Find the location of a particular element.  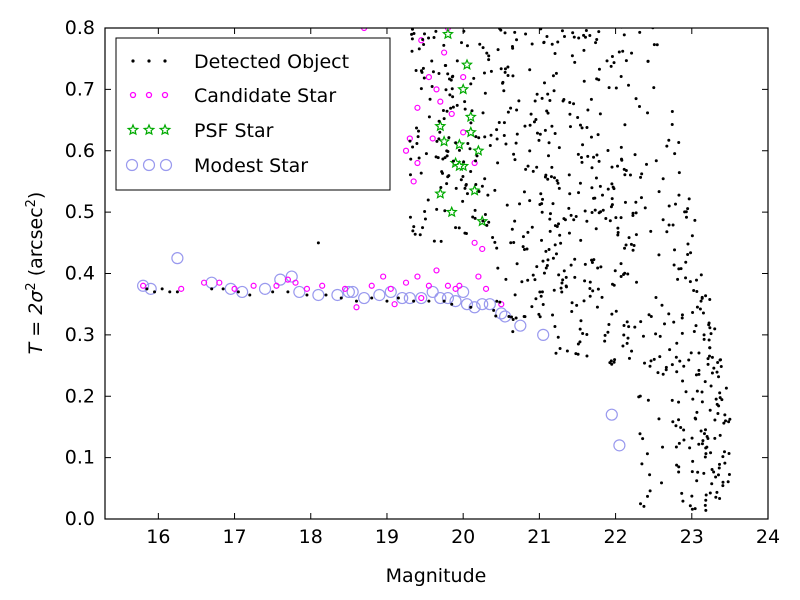

psf-star-point is located at coordinates (470, 131).